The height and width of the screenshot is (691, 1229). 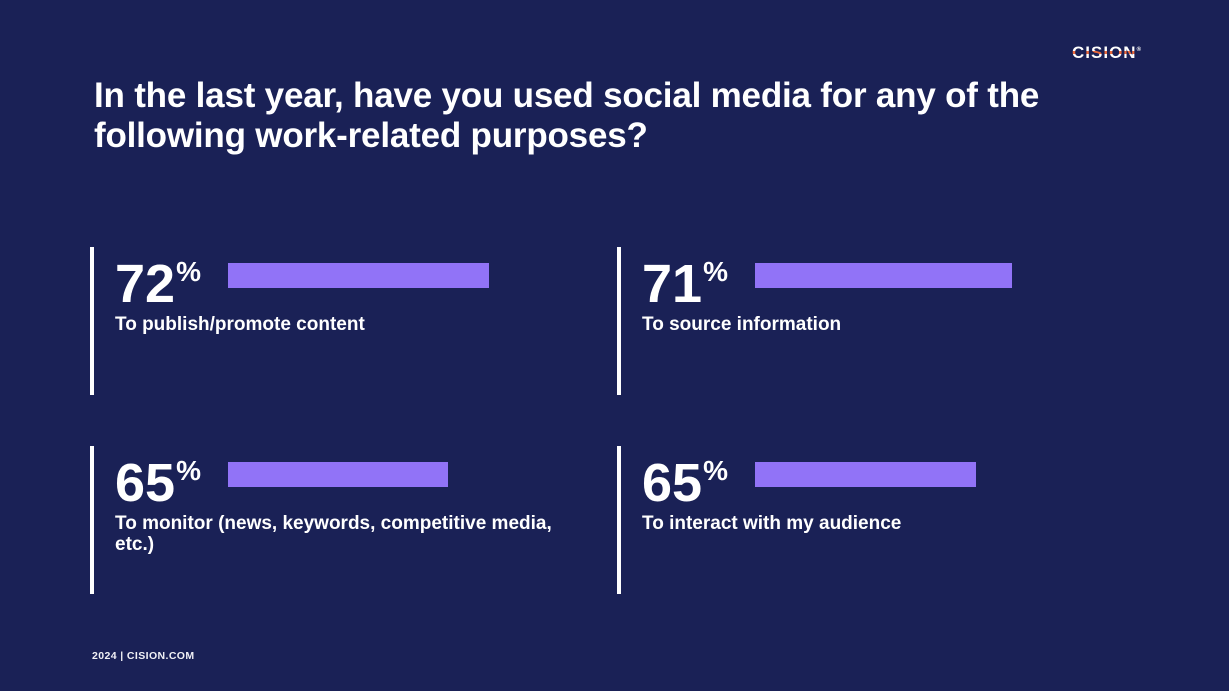 What do you see at coordinates (145, 284) in the screenshot?
I see `stat-value-number: 72` at bounding box center [145, 284].